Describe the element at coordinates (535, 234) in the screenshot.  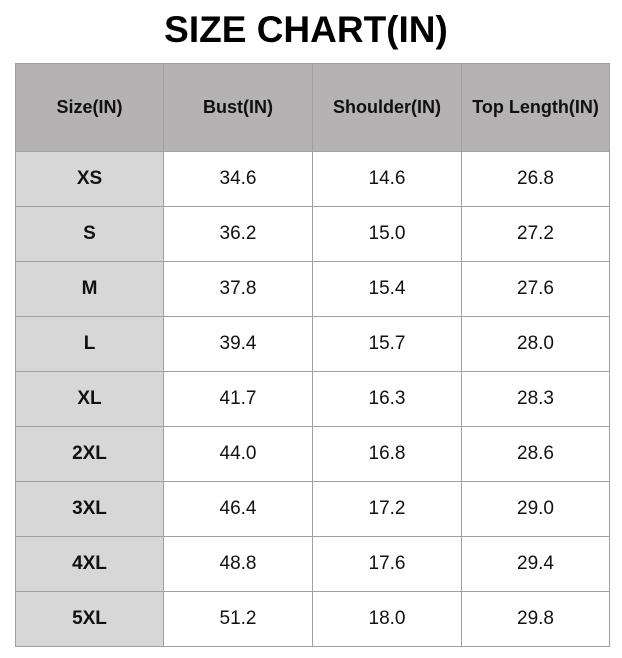
I see `value-cell: 27.2` at that location.